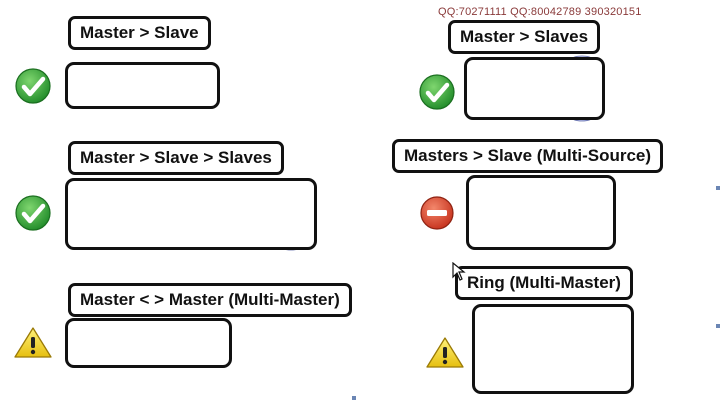  I want to click on title-multi-source: Masters > Slave (Multi-Source), so click(528, 156).